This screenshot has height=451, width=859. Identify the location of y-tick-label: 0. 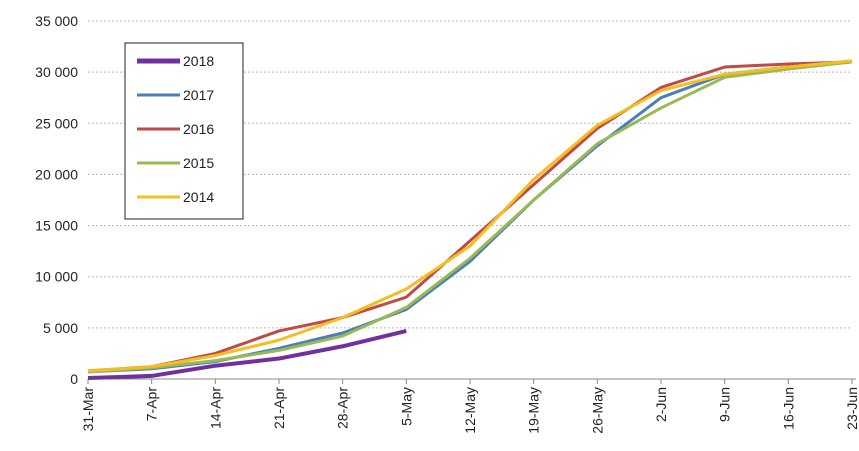
(74, 379).